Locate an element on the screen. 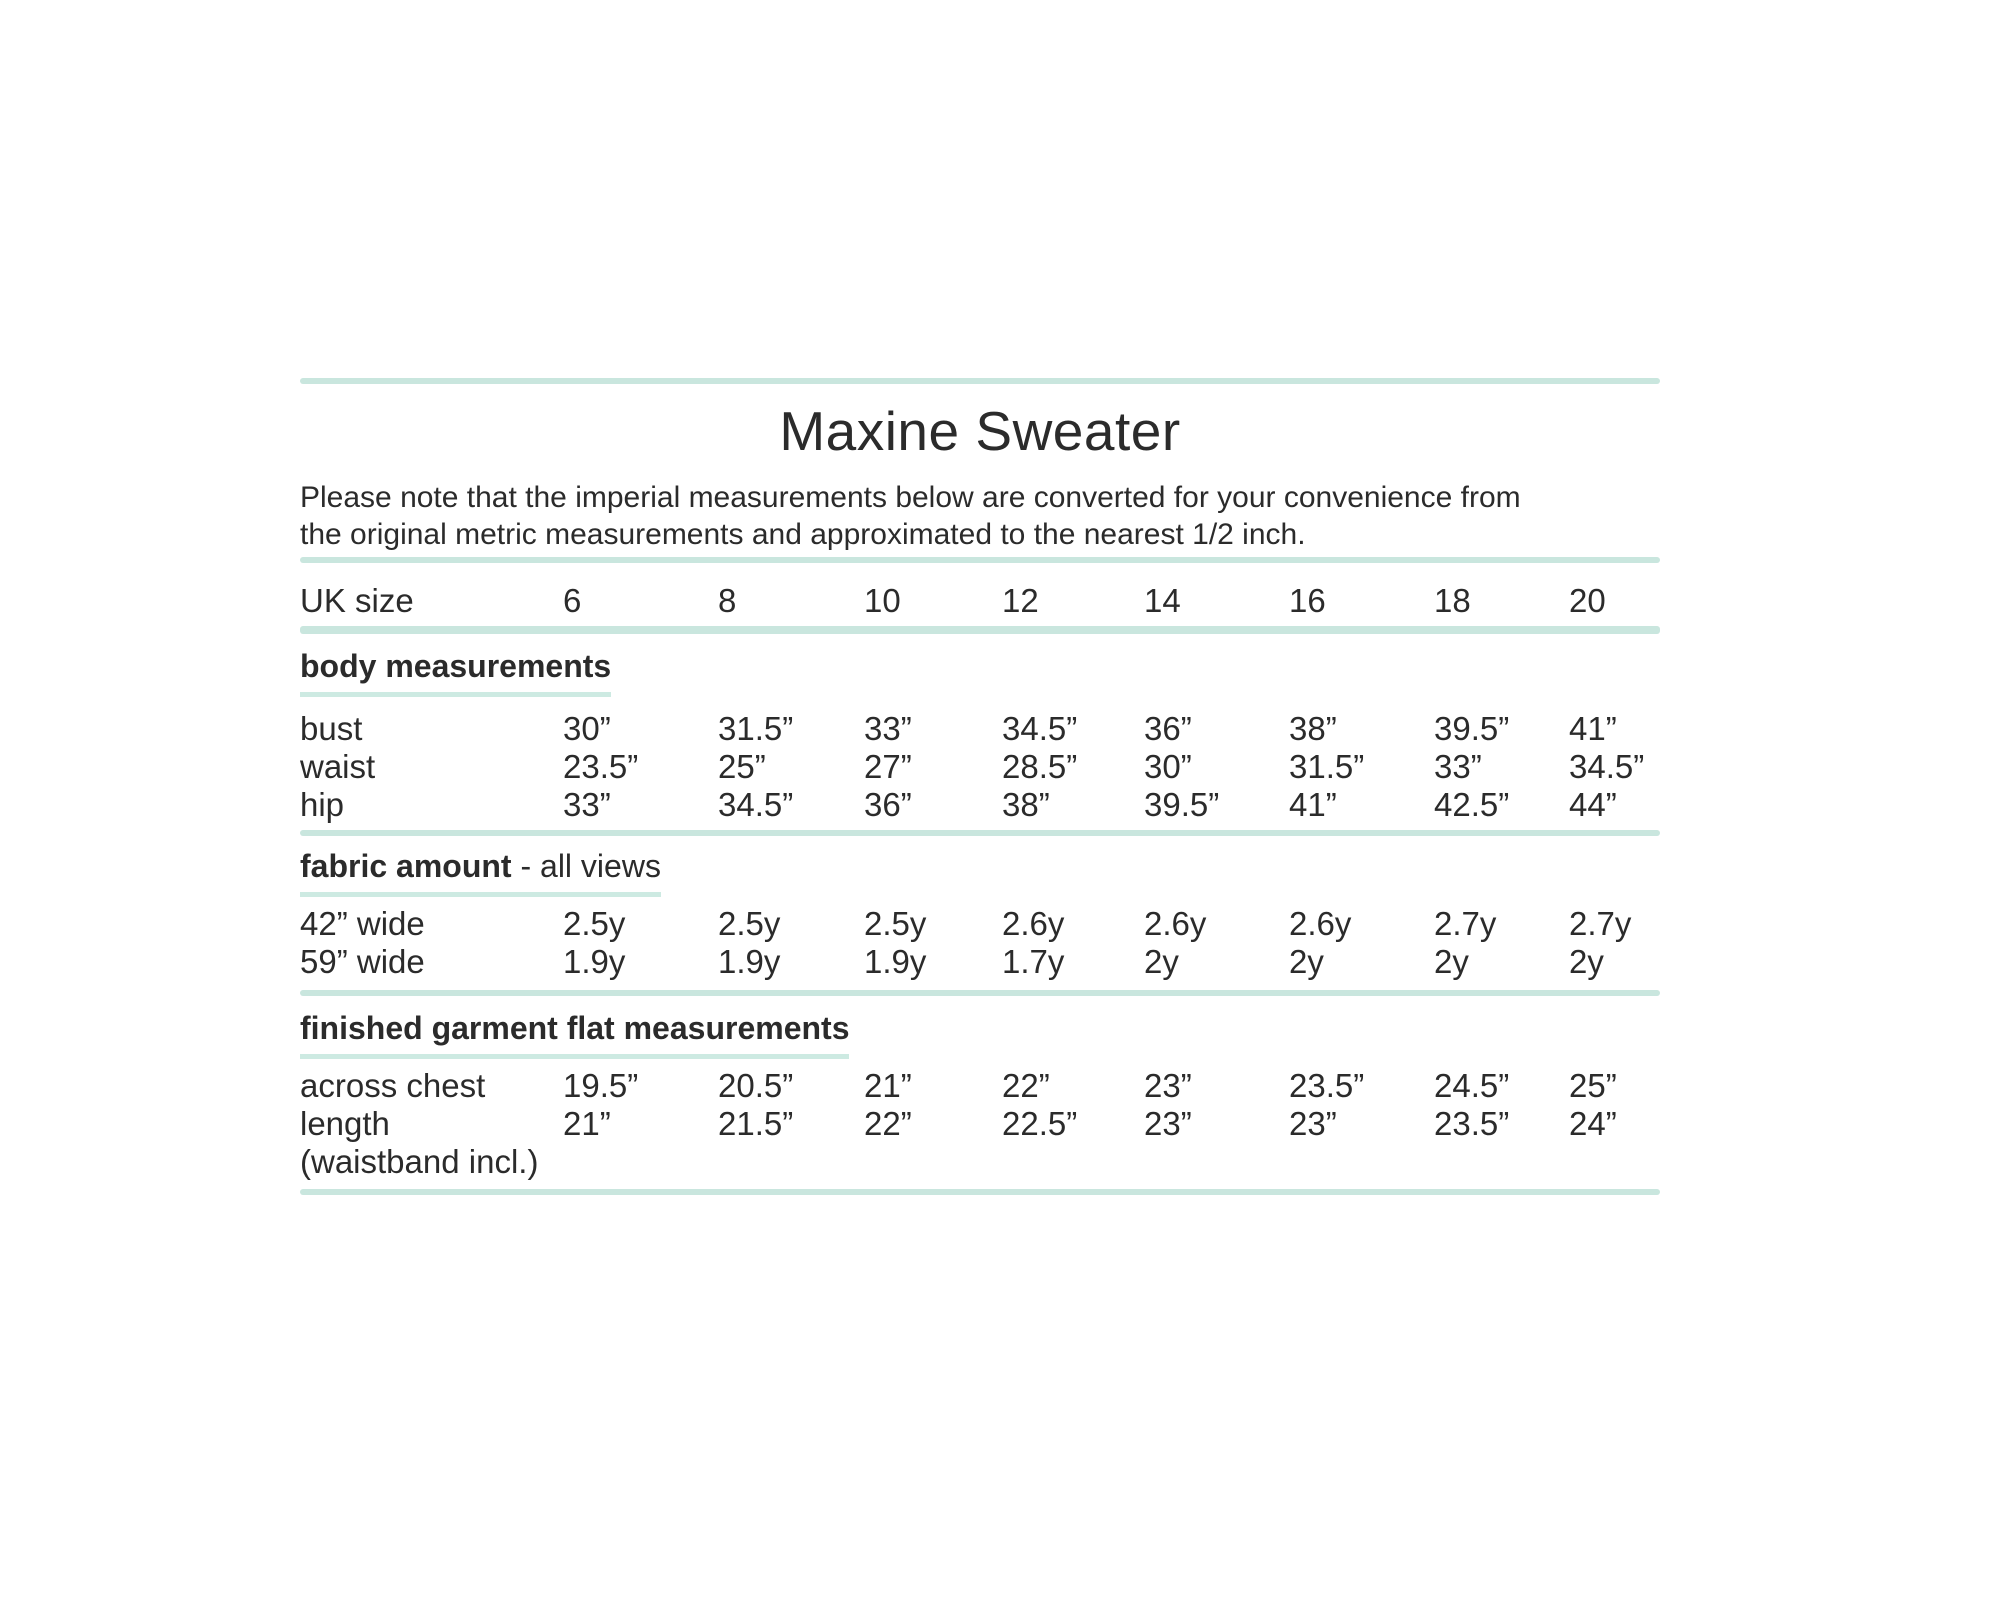  row-label: length is located at coordinates (345, 1123).